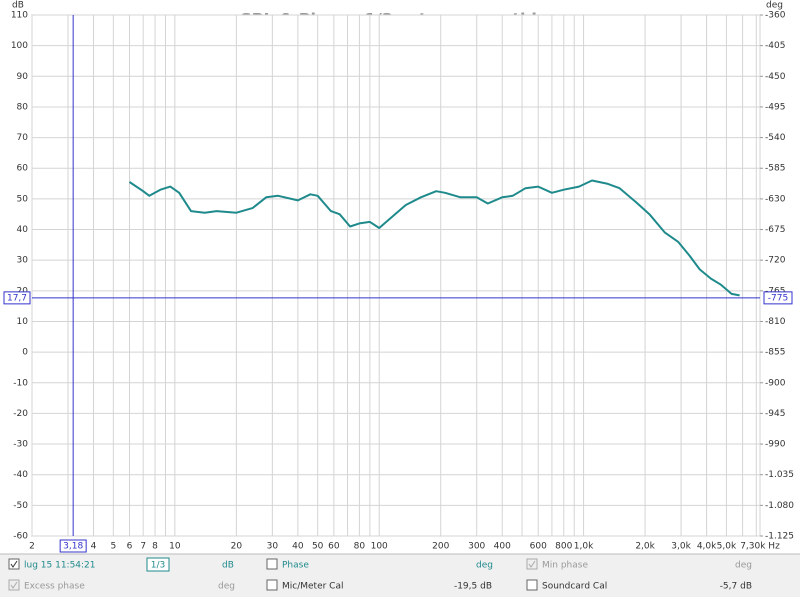 The image size is (800, 597). What do you see at coordinates (563, 547) in the screenshot?
I see `x-tick-label: 800` at bounding box center [563, 547].